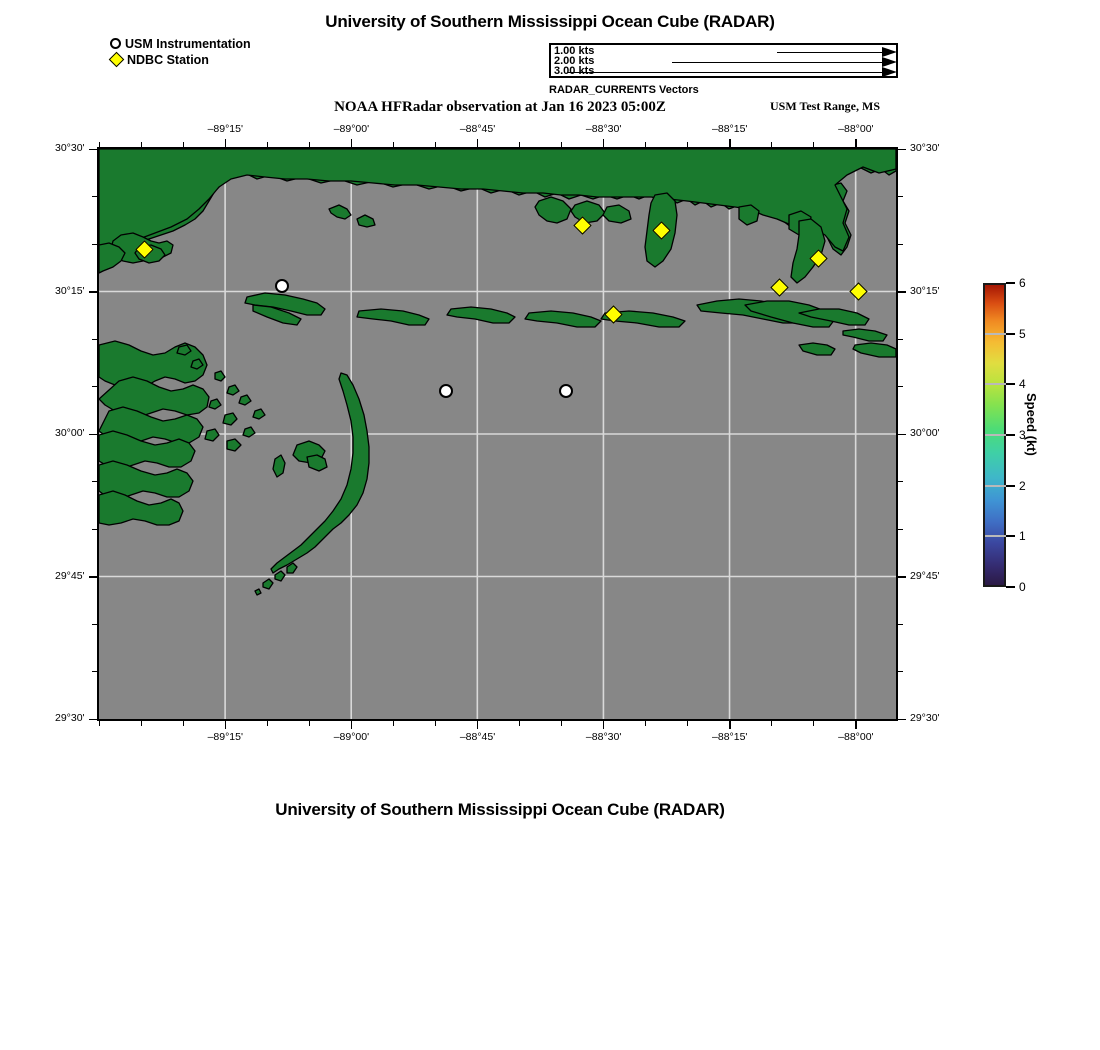 This screenshot has height=1050, width=1100. I want to click on tick-label-latitude-left: 29°30', so click(70, 718).